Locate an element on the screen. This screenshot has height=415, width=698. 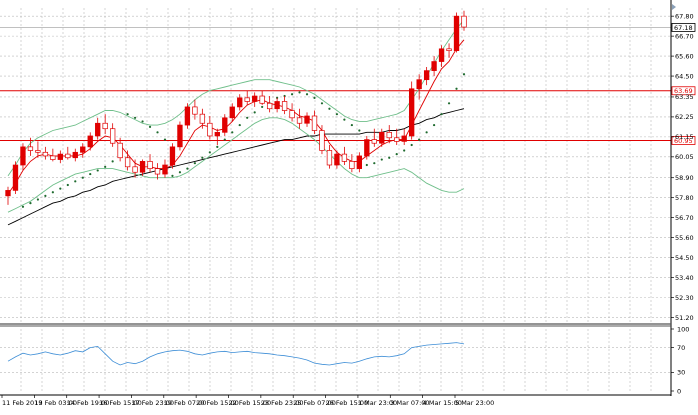
time-tick-label: 16 Feb 15:00 is located at coordinates (120, 403).